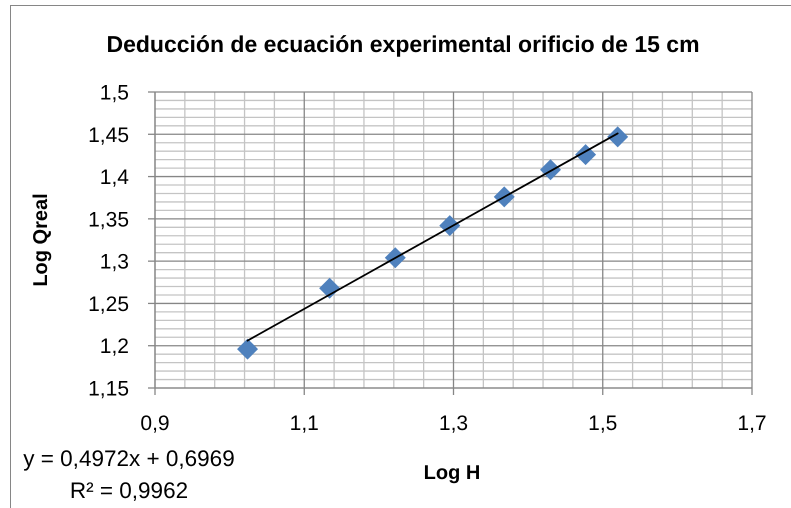 This screenshot has width=791, height=508. What do you see at coordinates (115, 178) in the screenshot?
I see `y-tick-label: 1,4` at bounding box center [115, 178].